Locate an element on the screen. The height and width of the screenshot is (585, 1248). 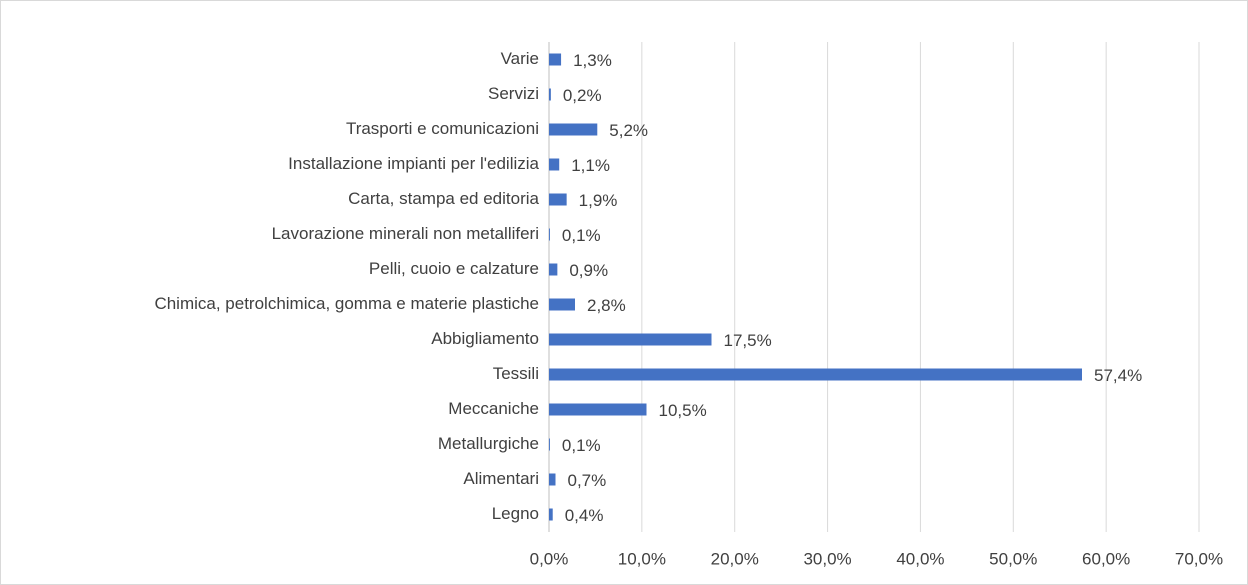
y-tick-label: Carta, stampa ed editoria is located at coordinates (443, 198).